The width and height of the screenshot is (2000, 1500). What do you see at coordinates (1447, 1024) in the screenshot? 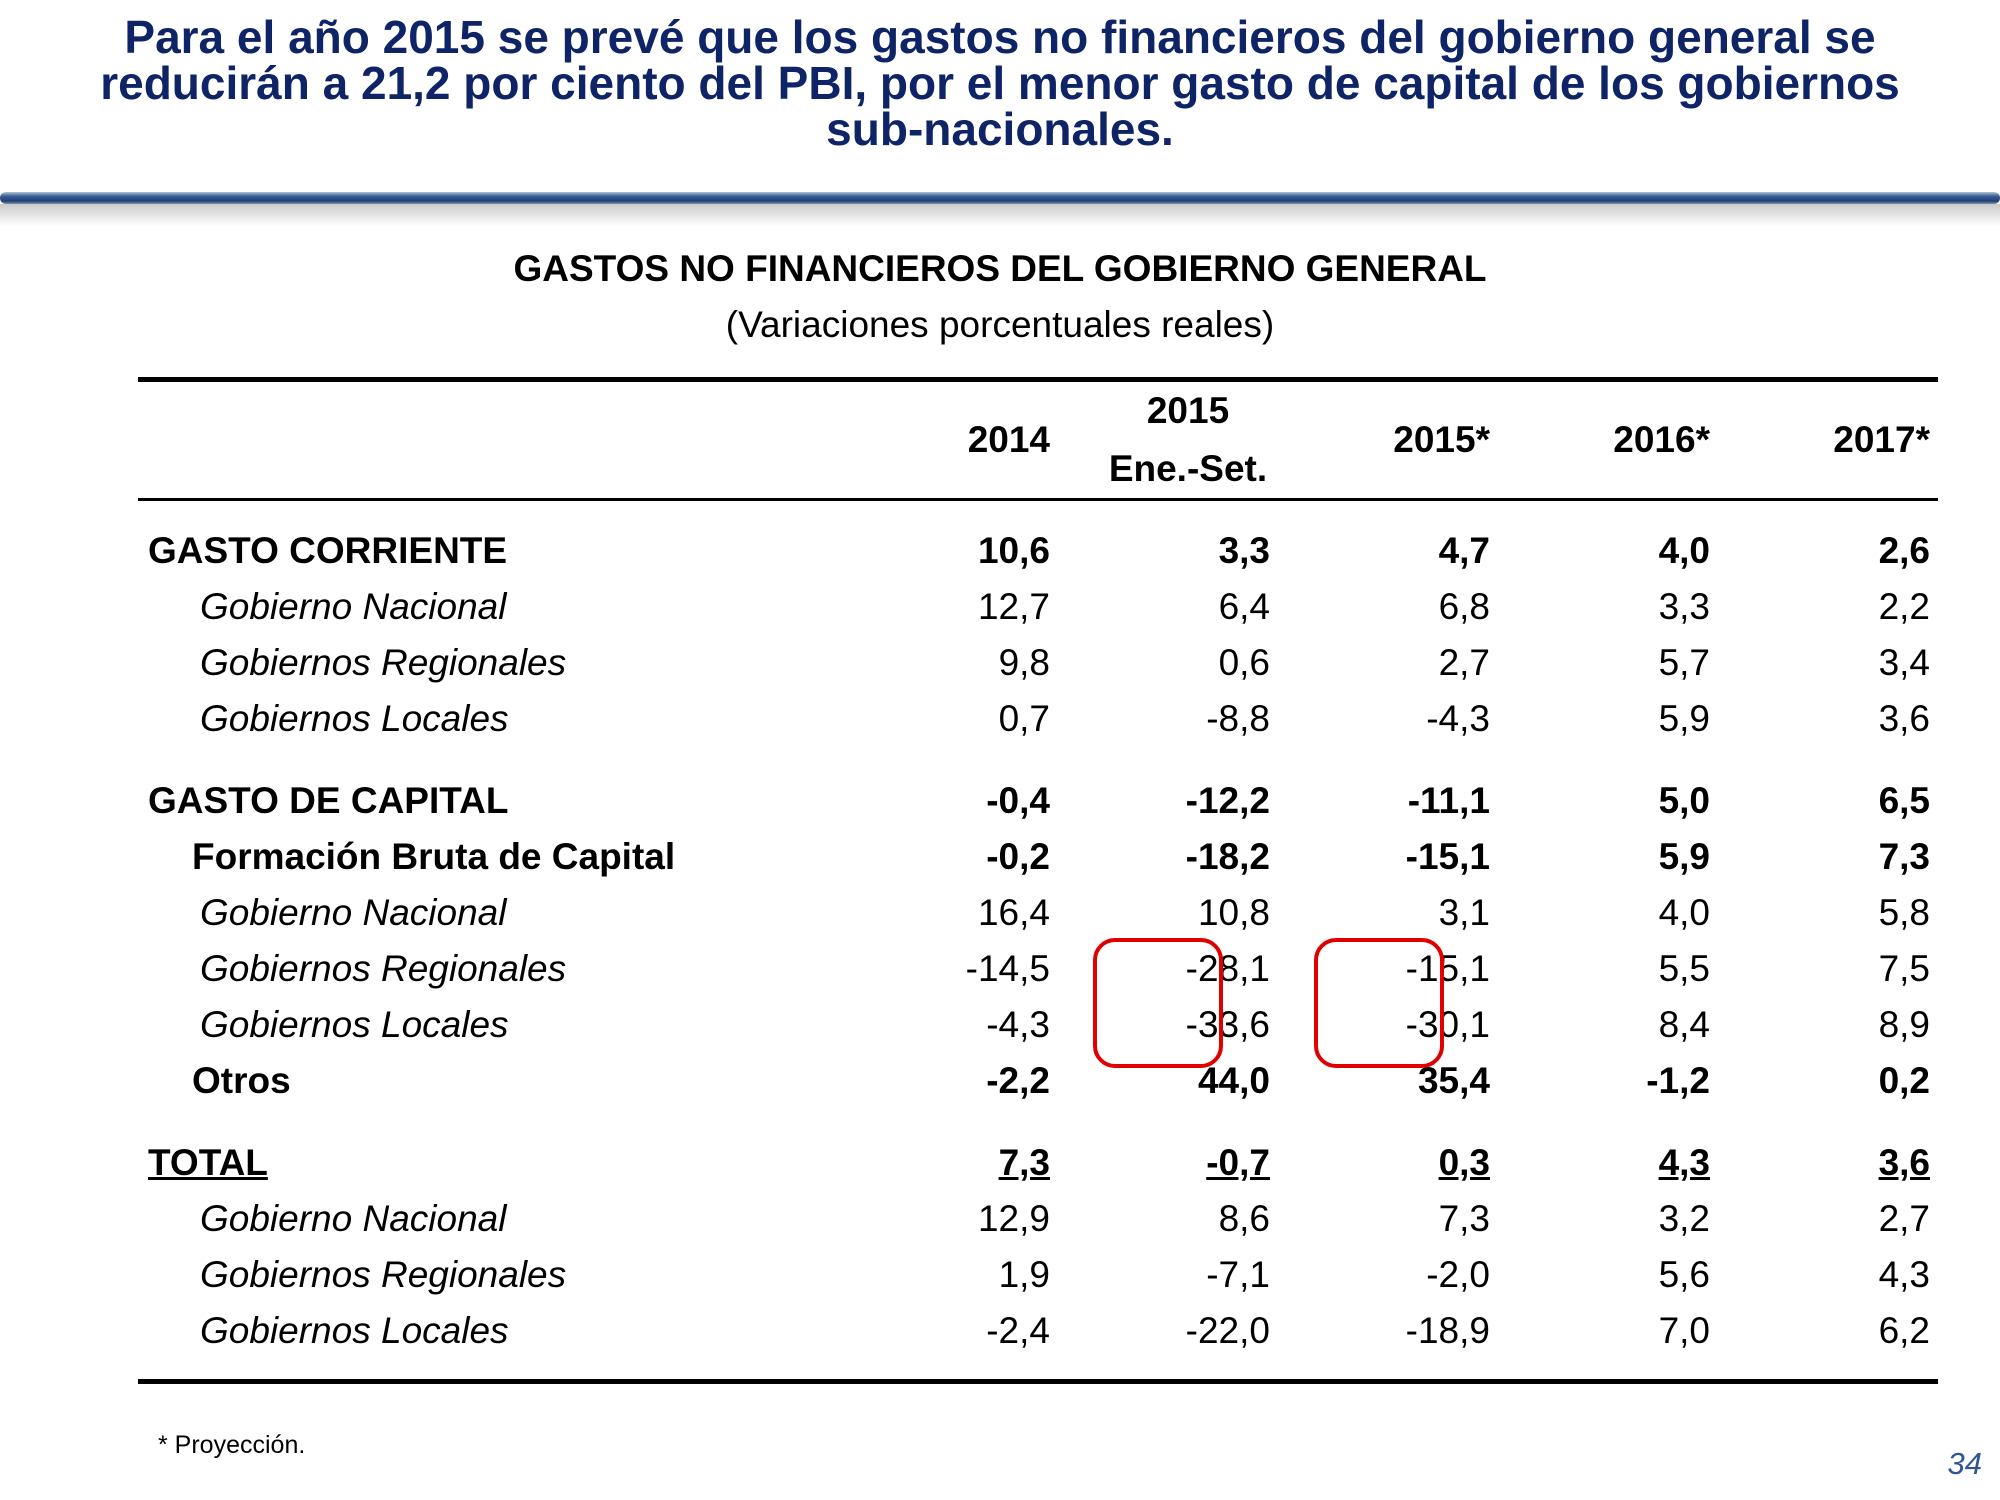
I see `cell-value: -30,1` at bounding box center [1447, 1024].